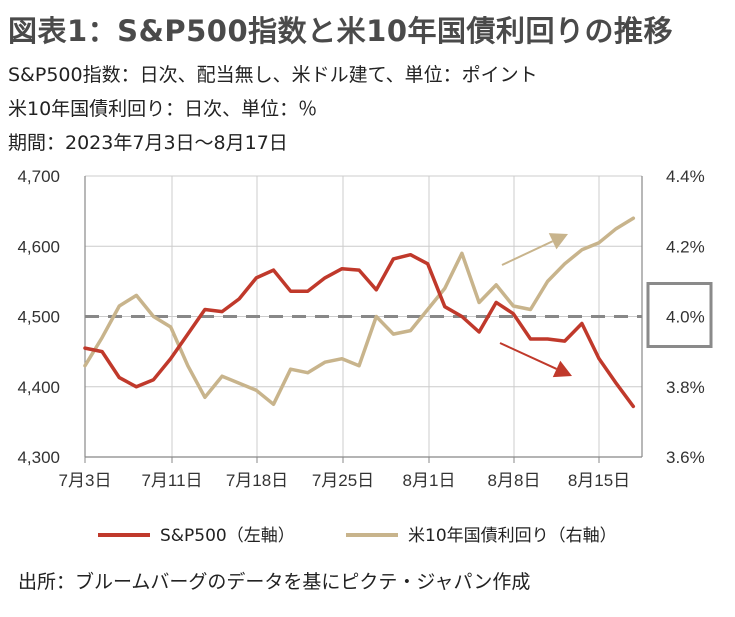  I want to click on x-tick-label: 7月11日, so click(171, 480).